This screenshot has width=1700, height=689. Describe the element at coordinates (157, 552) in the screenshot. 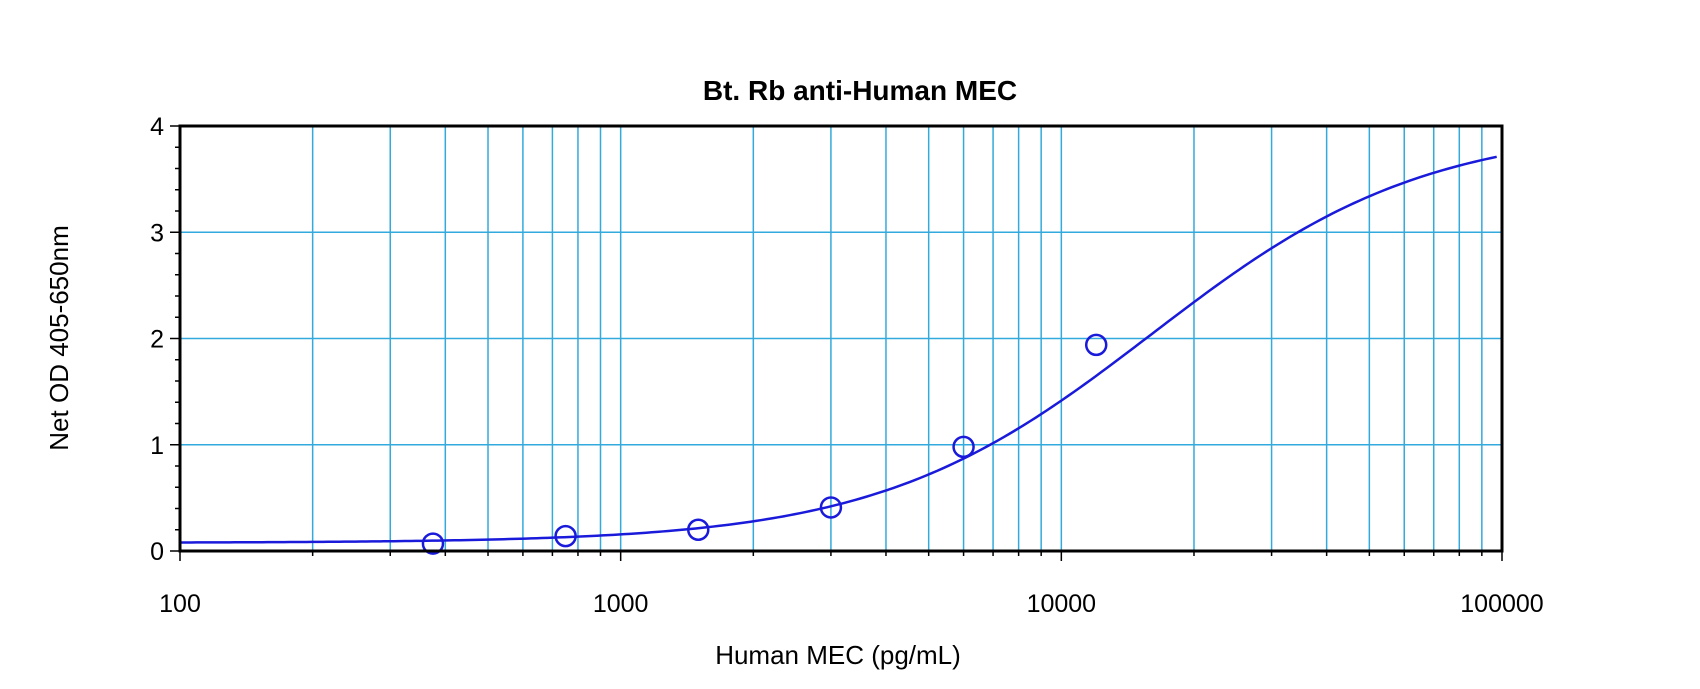

I see `y-tick-label: 0` at that location.